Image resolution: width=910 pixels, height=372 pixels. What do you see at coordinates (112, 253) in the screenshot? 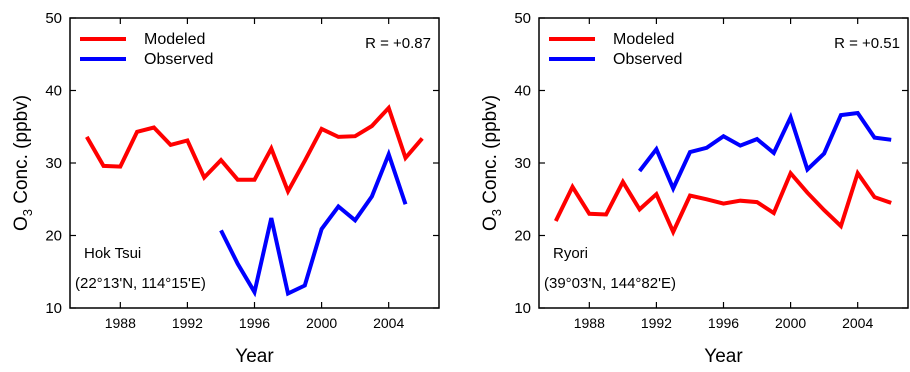
I see `site-name-label: Hok Tsui` at bounding box center [112, 253].